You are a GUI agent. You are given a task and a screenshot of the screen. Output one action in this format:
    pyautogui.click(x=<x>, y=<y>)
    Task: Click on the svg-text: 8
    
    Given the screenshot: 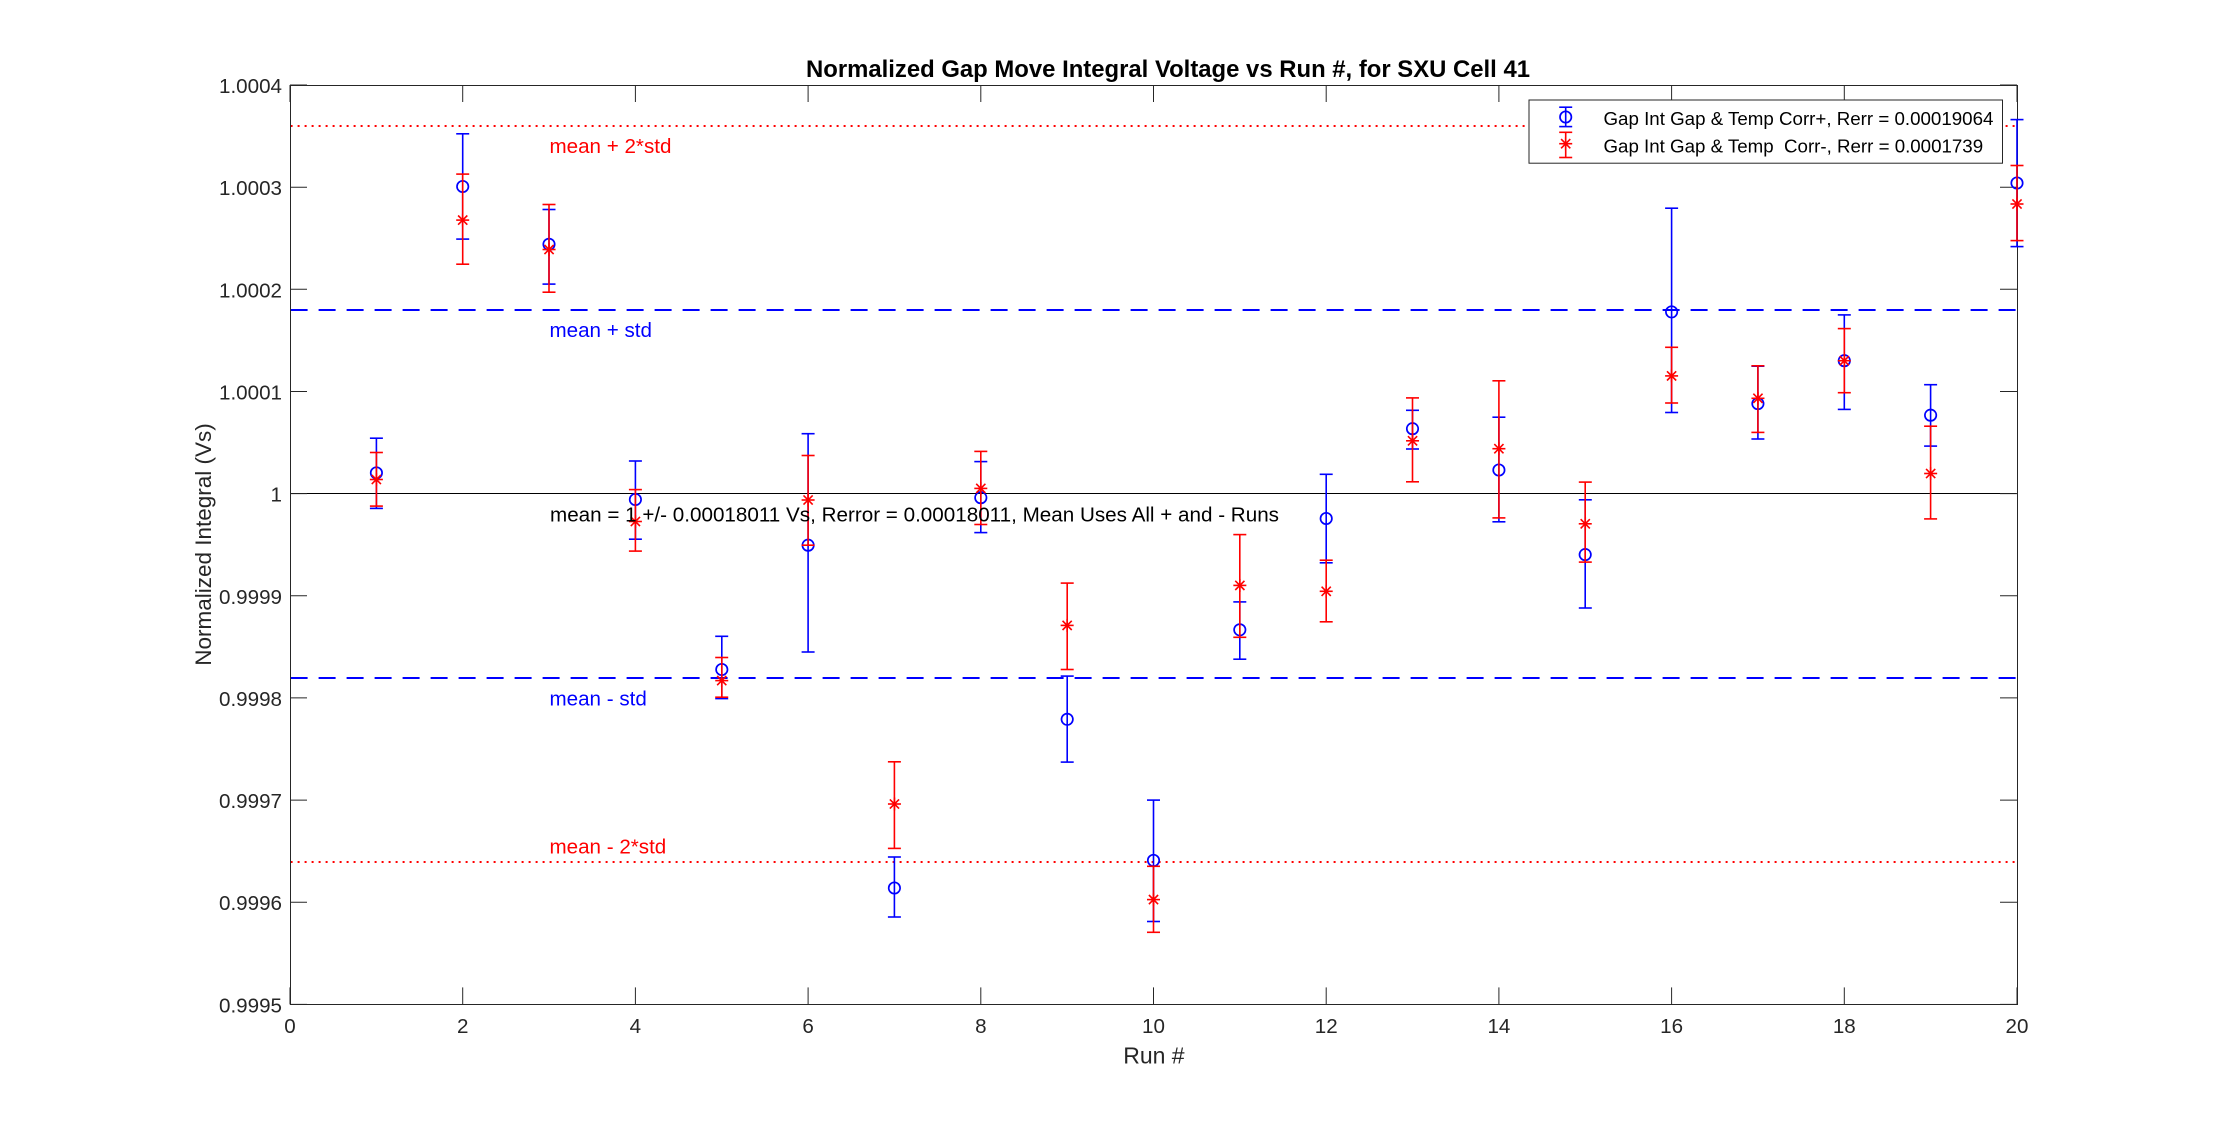 What is the action you would take?
    pyautogui.click(x=980, y=1026)
    